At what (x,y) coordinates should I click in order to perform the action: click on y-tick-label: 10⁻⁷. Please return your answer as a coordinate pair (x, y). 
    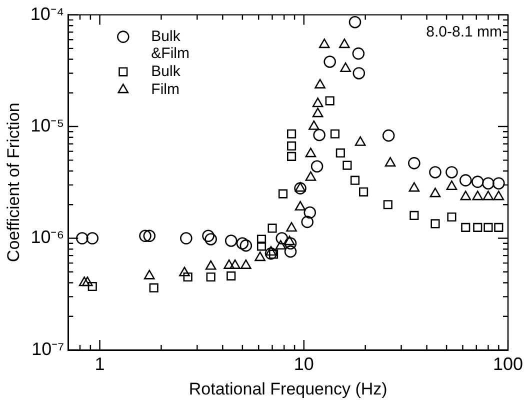
    Looking at the image, I should click on (48, 348).